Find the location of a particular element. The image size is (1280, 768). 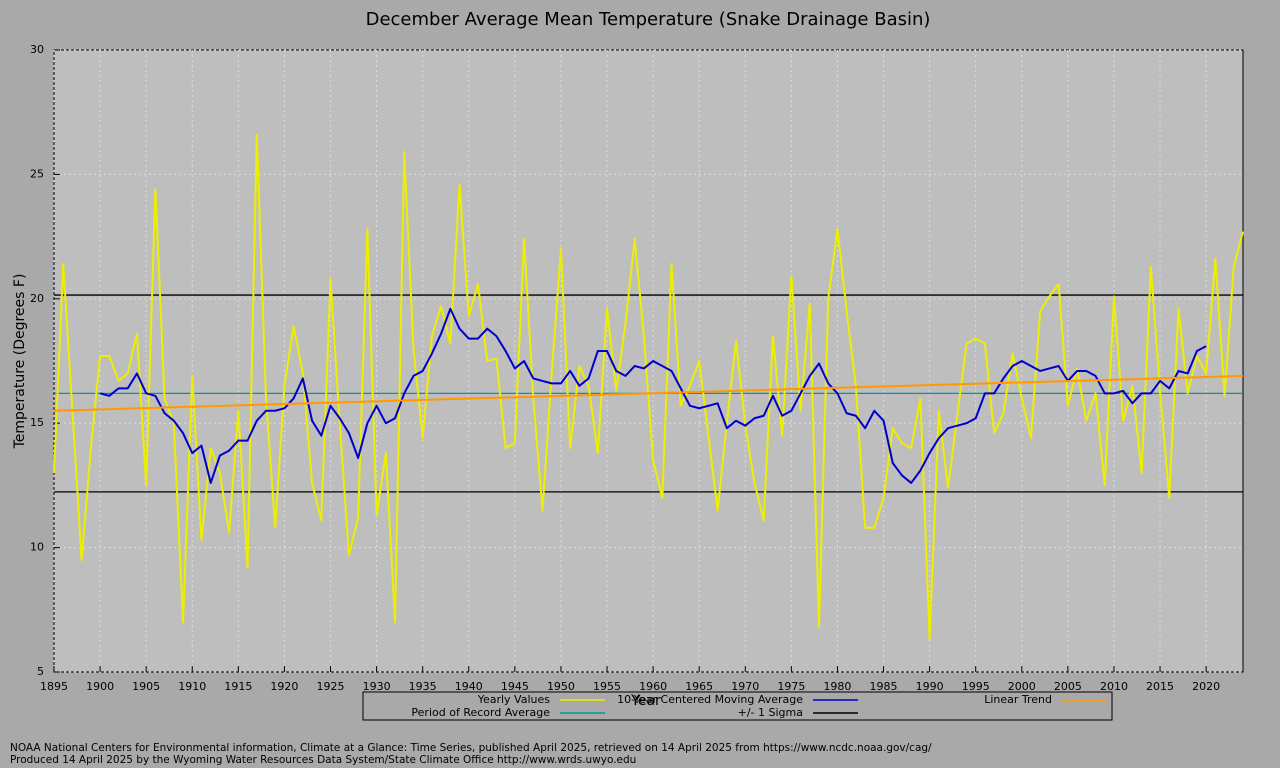

legend-label: Linear Trend is located at coordinates (1018, 699).